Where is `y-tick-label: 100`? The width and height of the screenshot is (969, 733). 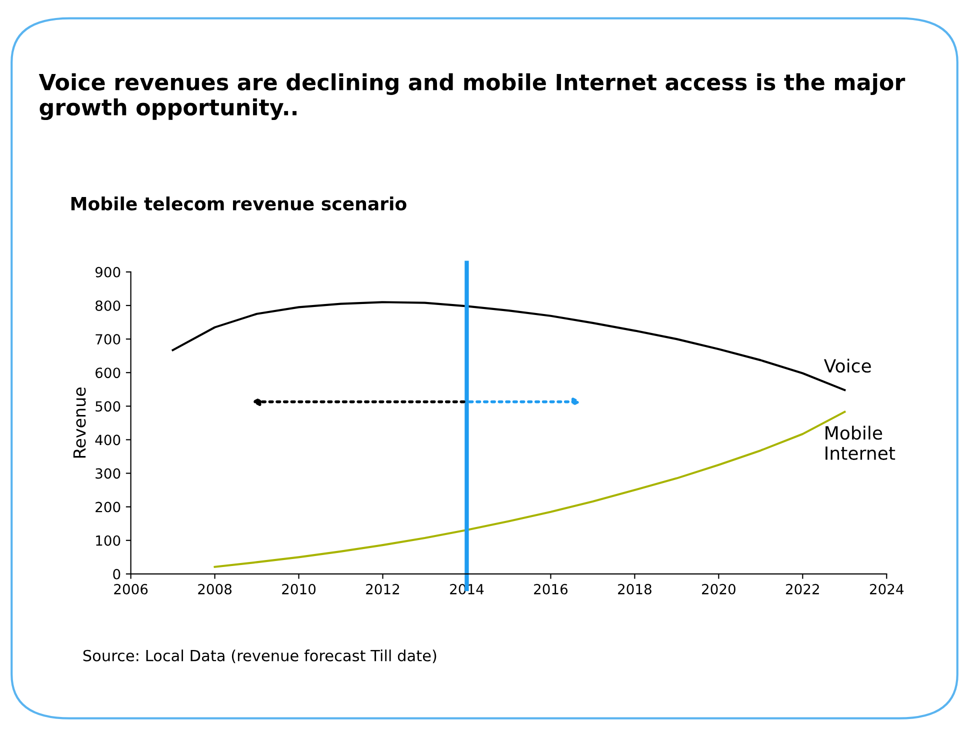
y-tick-label: 100 is located at coordinates (108, 540).